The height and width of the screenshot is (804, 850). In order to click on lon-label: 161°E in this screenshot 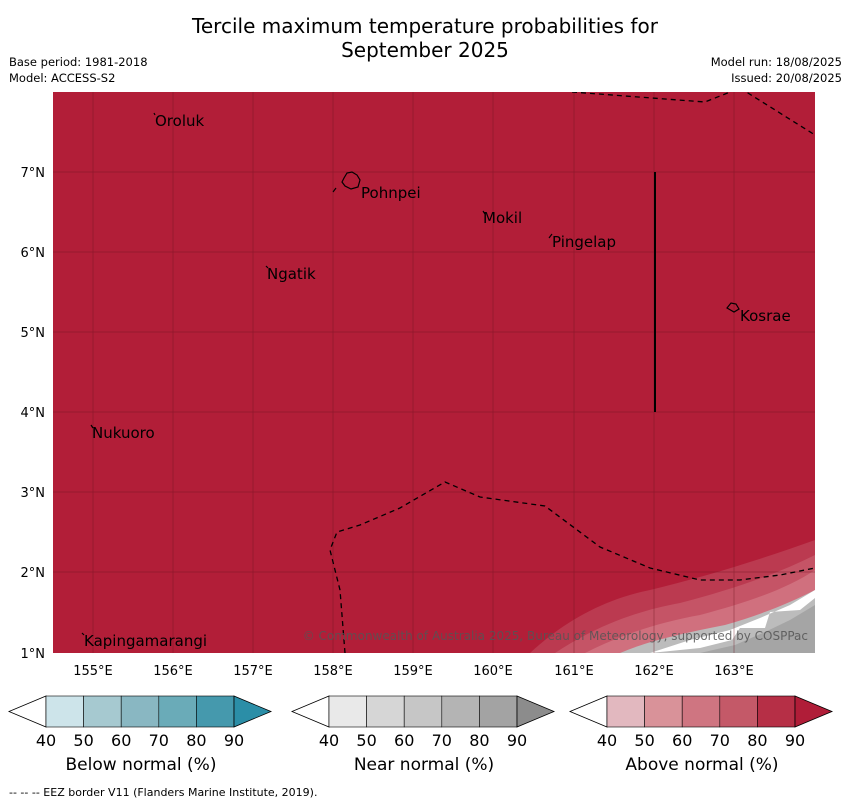, I will do `click(574, 671)`.